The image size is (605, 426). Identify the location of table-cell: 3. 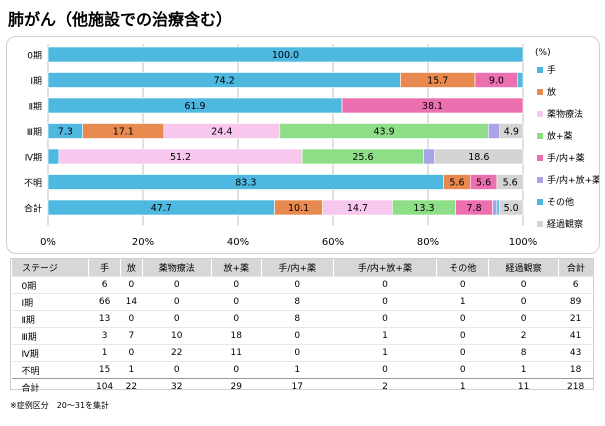
(104, 336).